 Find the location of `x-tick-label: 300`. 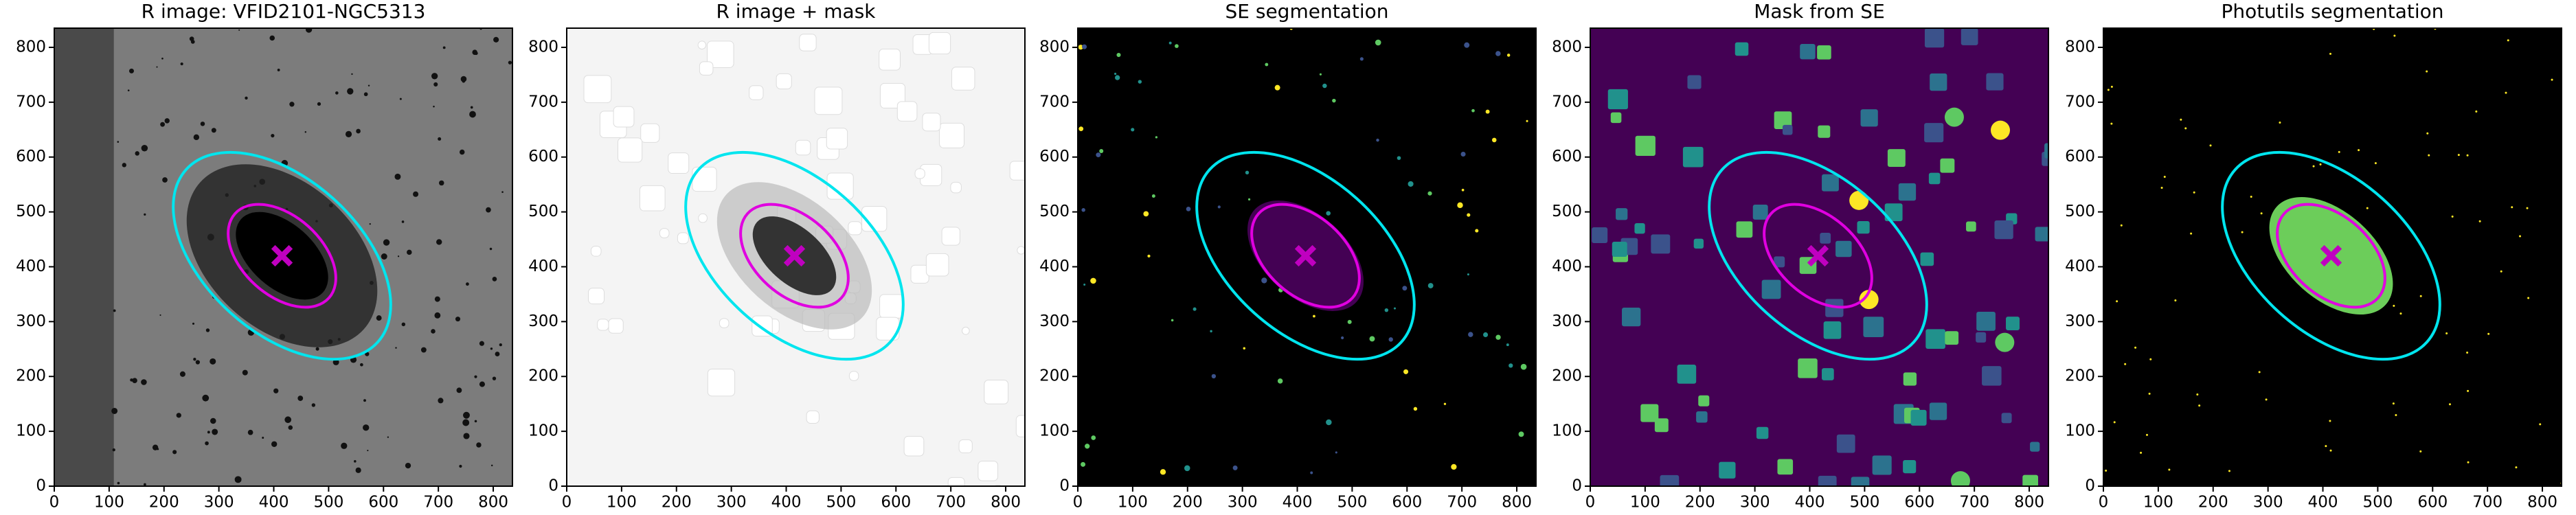

x-tick-label: 300 is located at coordinates (1755, 503).